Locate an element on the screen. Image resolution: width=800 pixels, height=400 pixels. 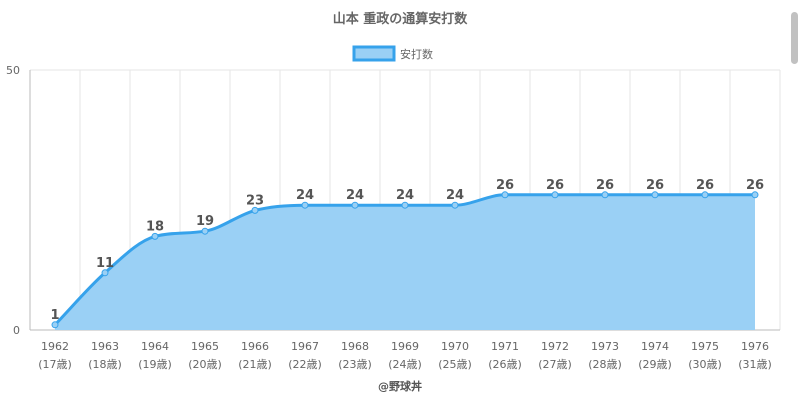
x-tick-sublabel: (31歳) is located at coordinates (755, 364).